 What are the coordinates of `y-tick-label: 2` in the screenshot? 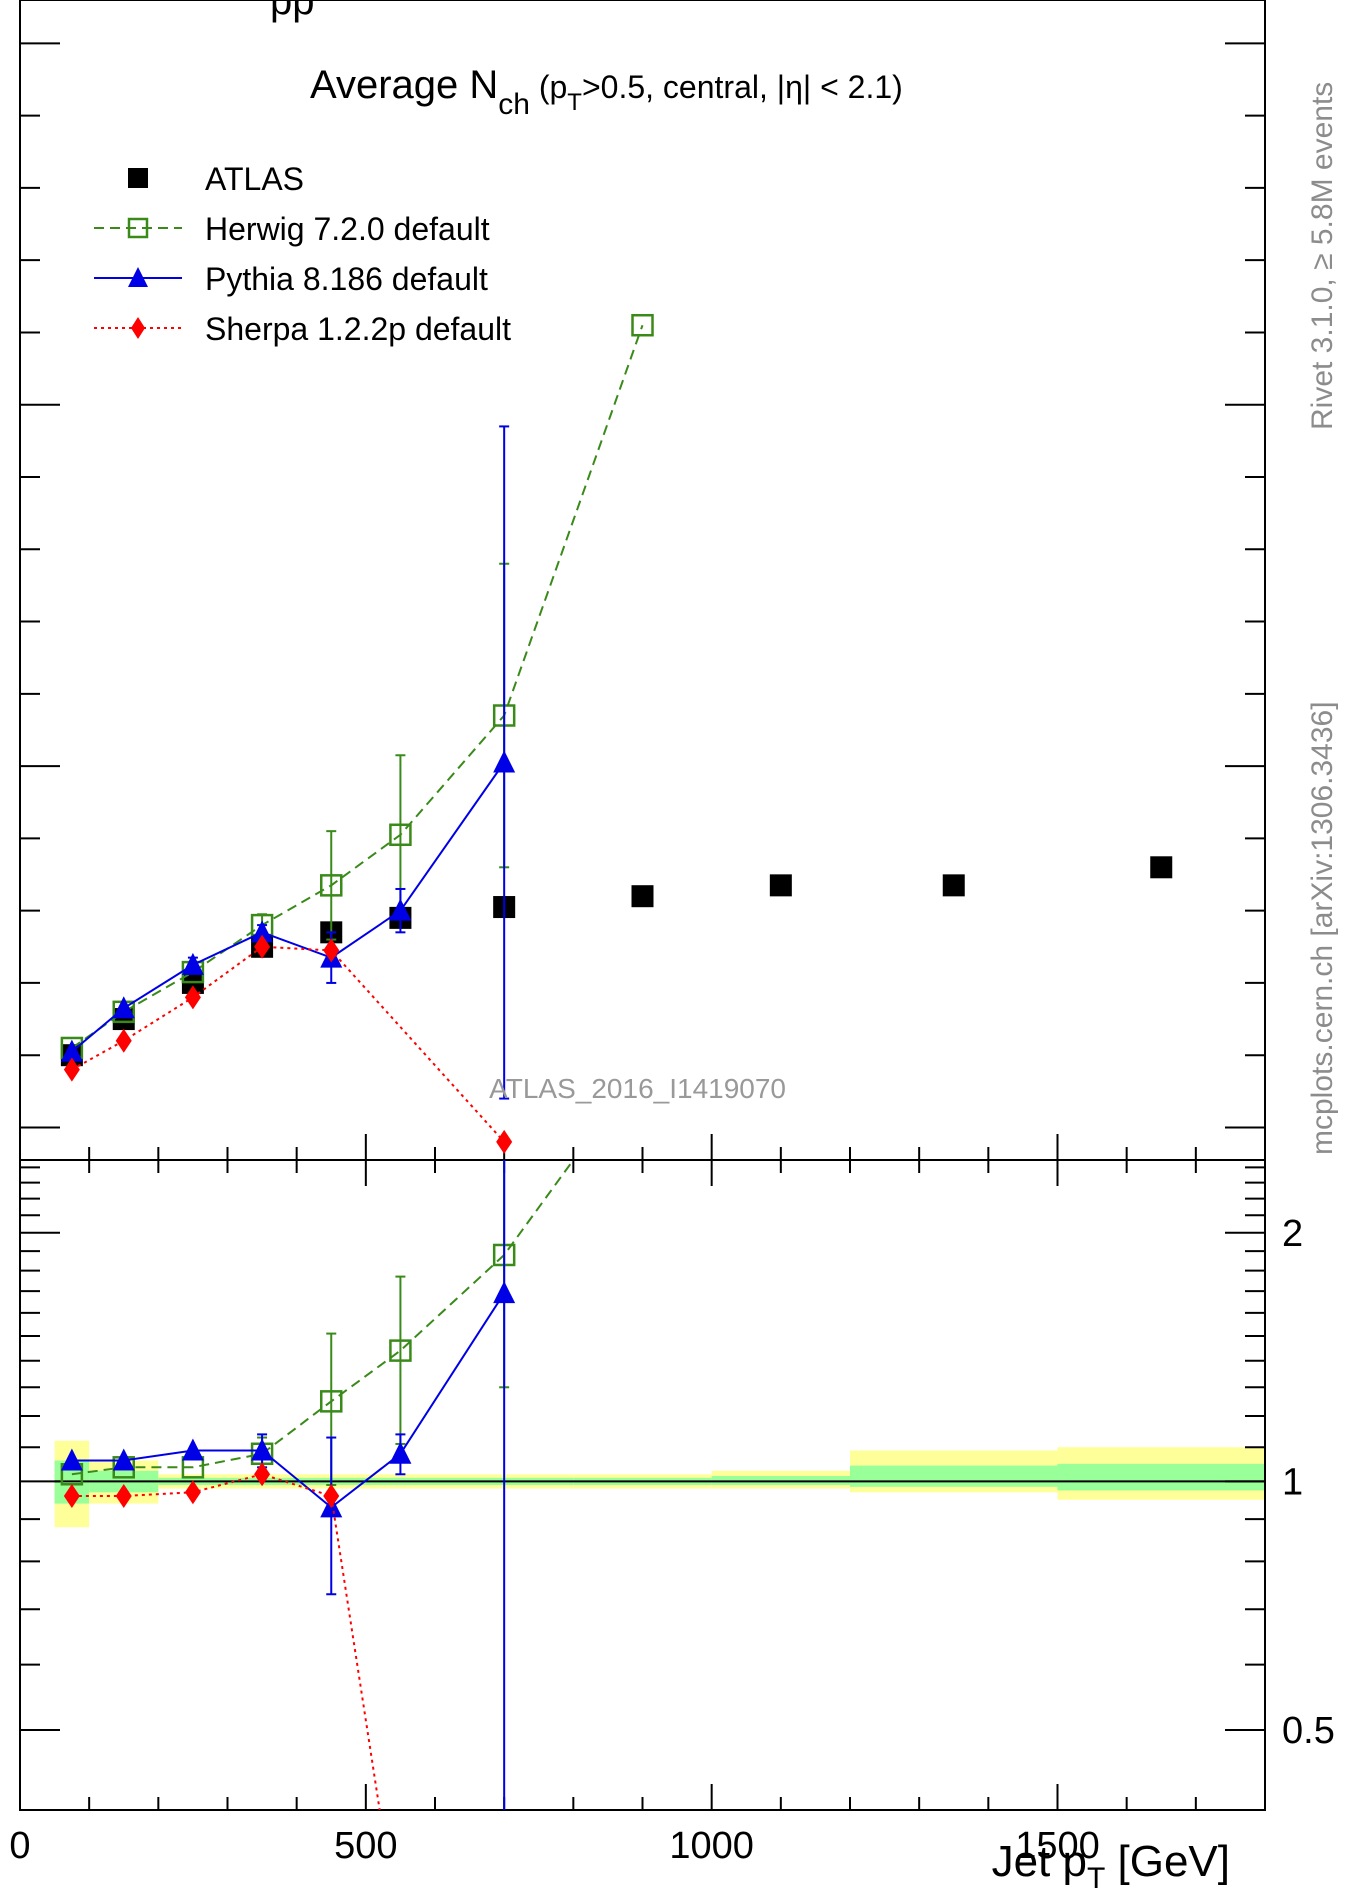 It's located at (1292, 1234).